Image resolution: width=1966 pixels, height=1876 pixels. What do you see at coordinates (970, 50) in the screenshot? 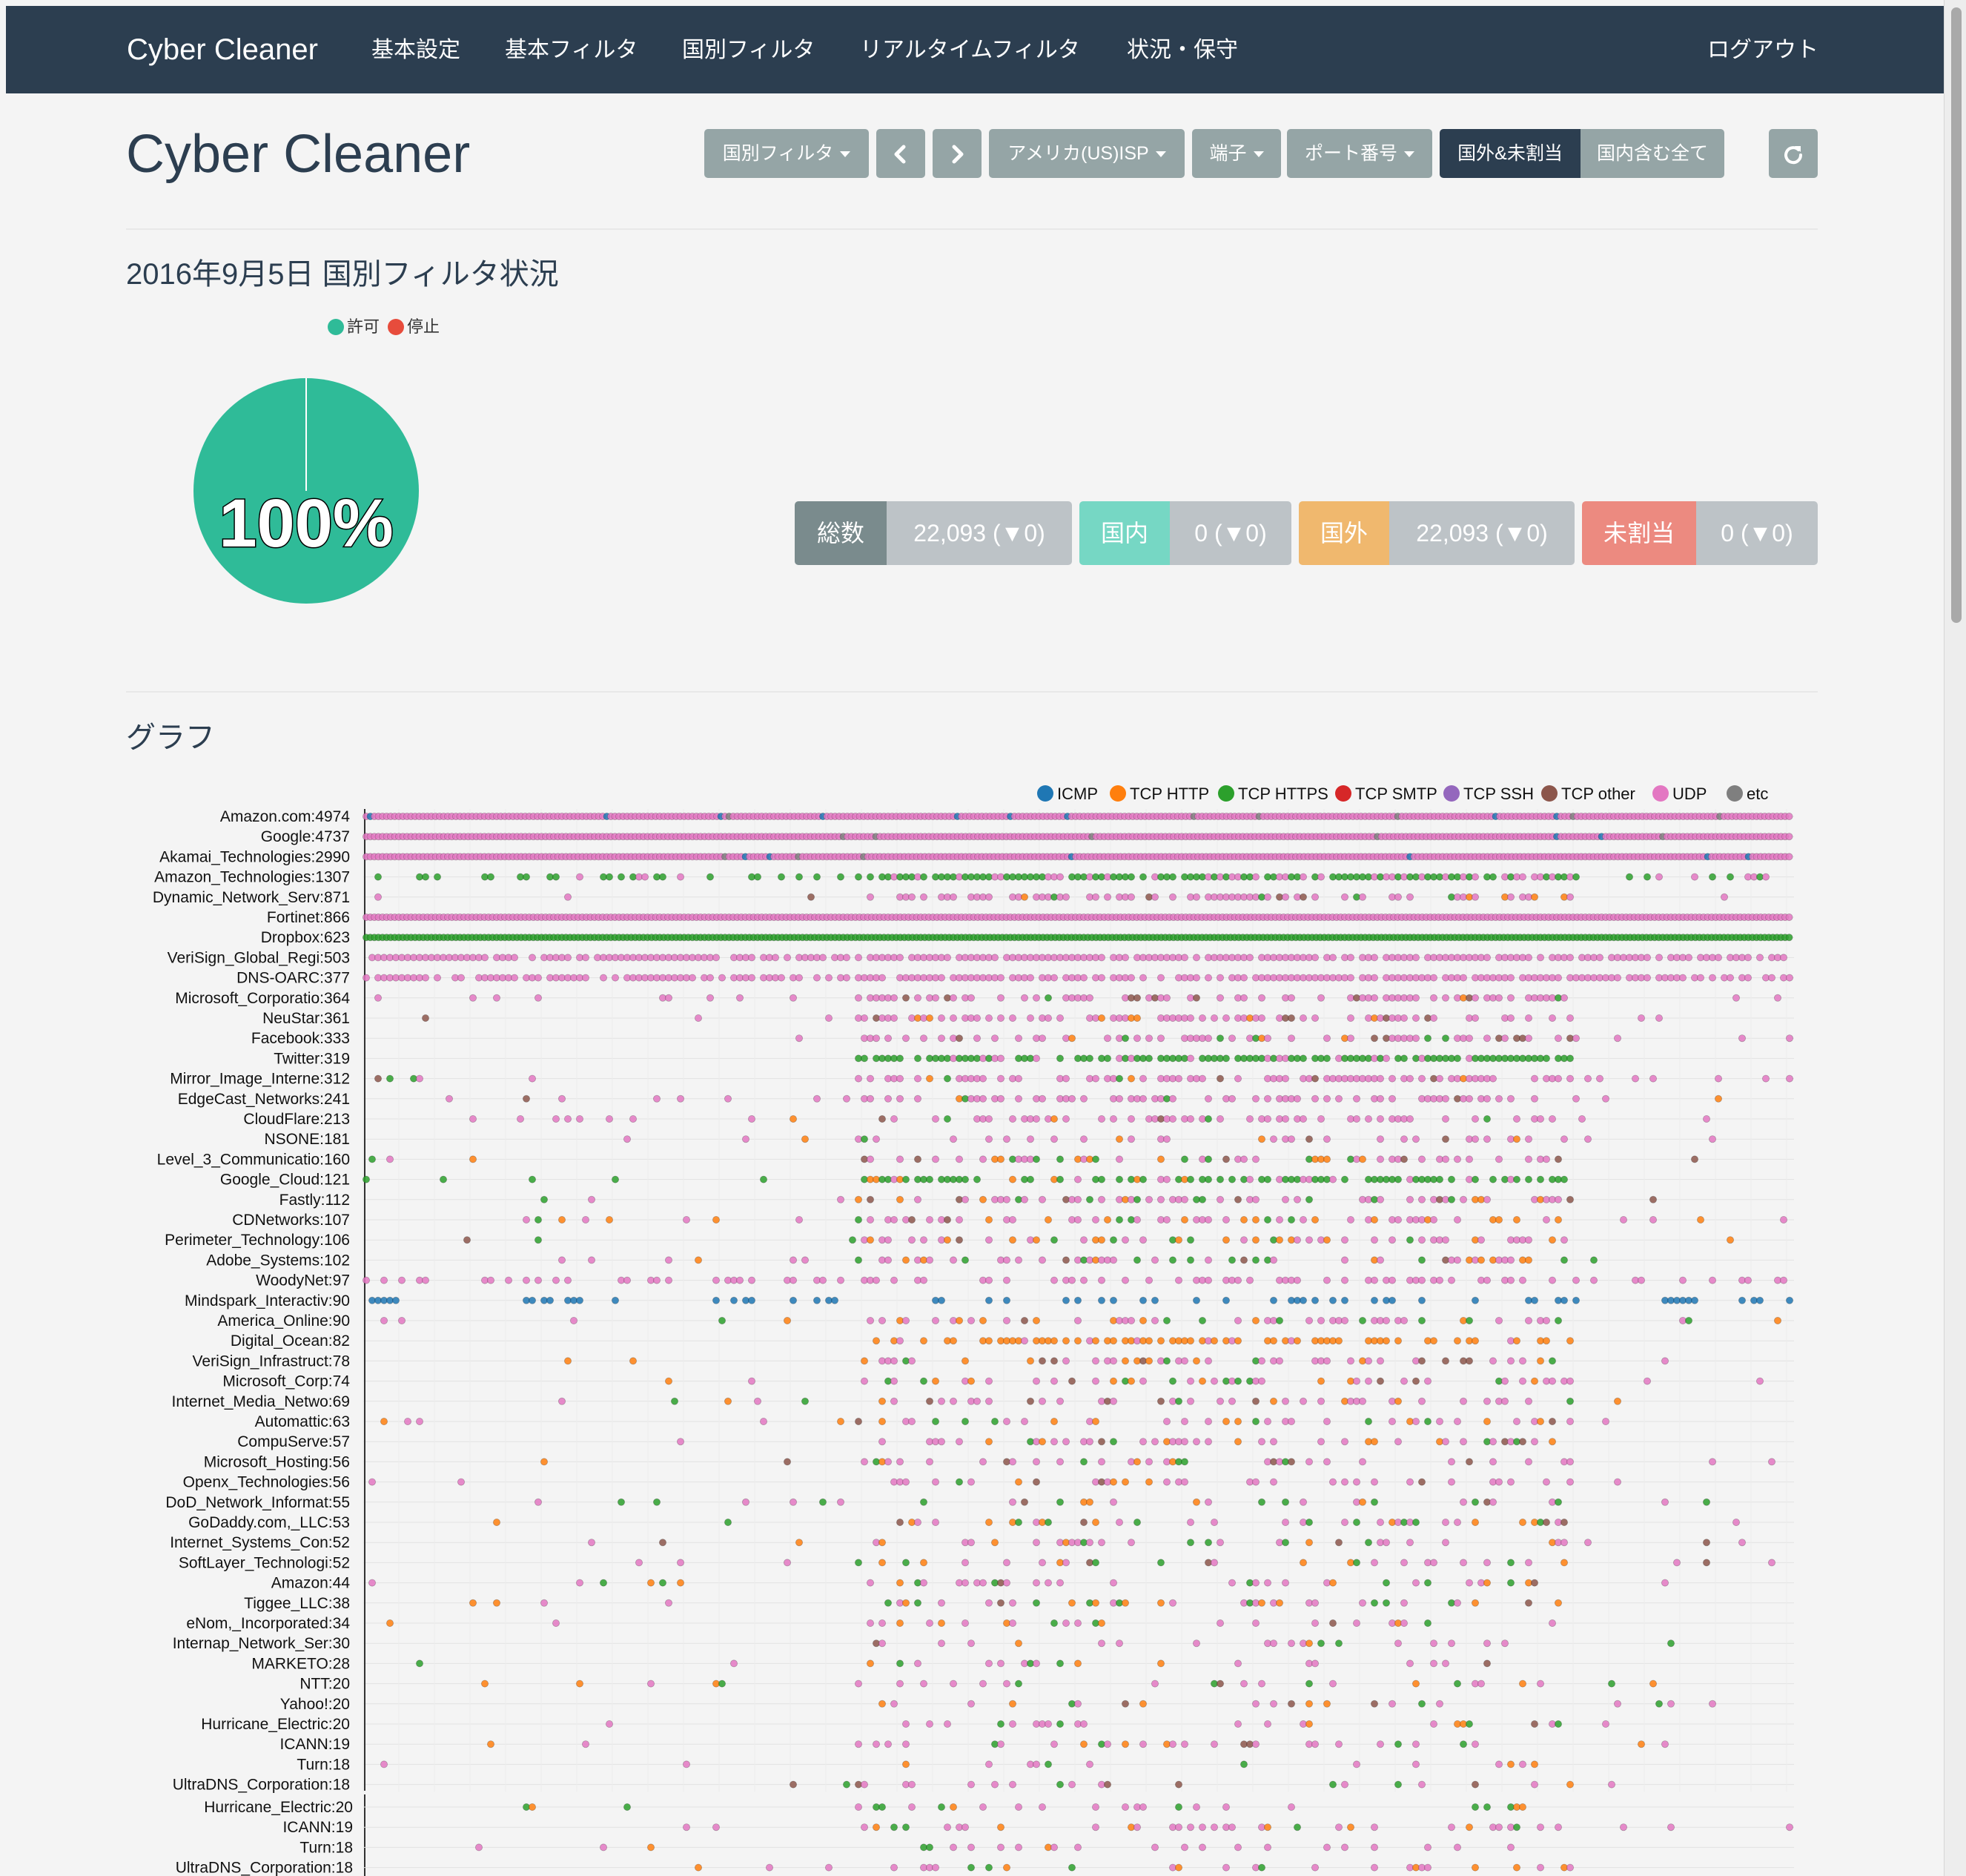
I see `nav-item-realtime-filter: リアルタイムフィルタ` at bounding box center [970, 50].